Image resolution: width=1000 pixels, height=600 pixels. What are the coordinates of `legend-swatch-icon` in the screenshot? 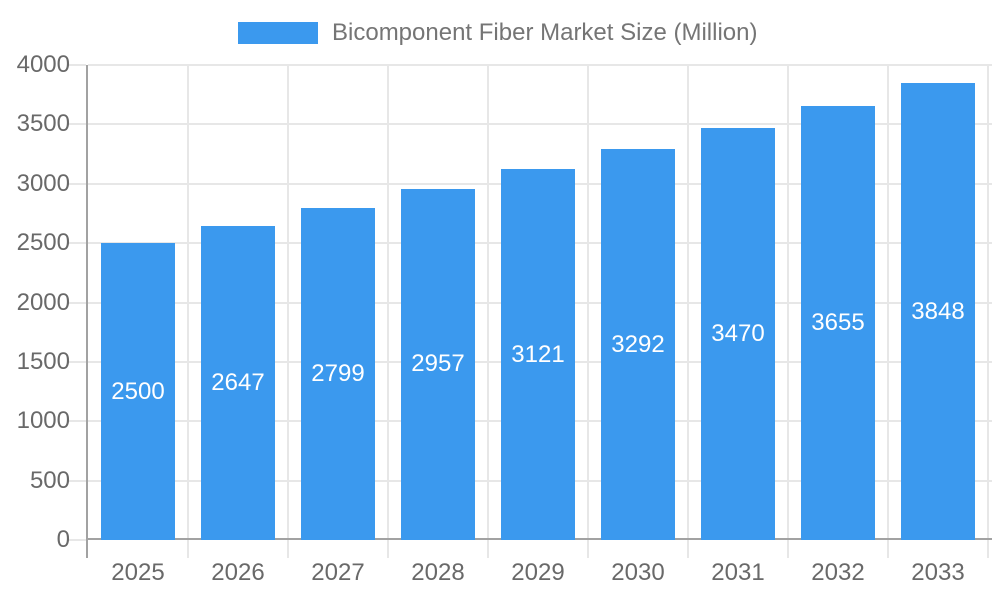 It's located at (278, 33).